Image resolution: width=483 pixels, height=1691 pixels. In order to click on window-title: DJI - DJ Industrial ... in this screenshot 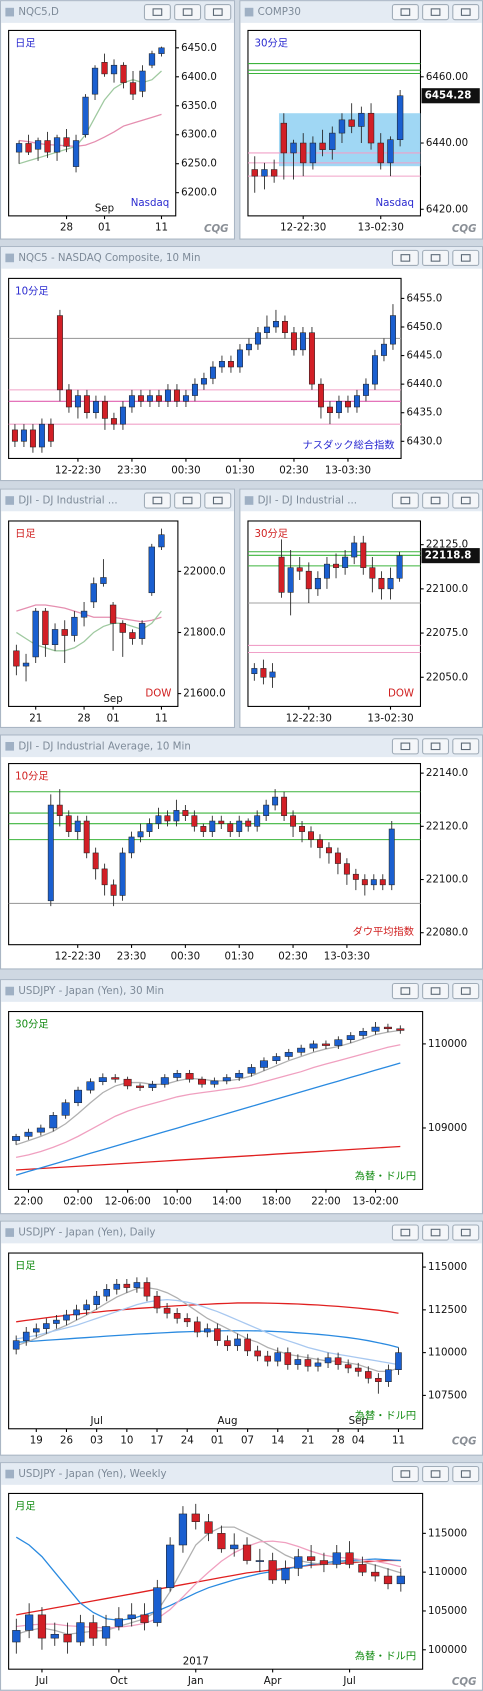, I will do `click(67, 501)`.